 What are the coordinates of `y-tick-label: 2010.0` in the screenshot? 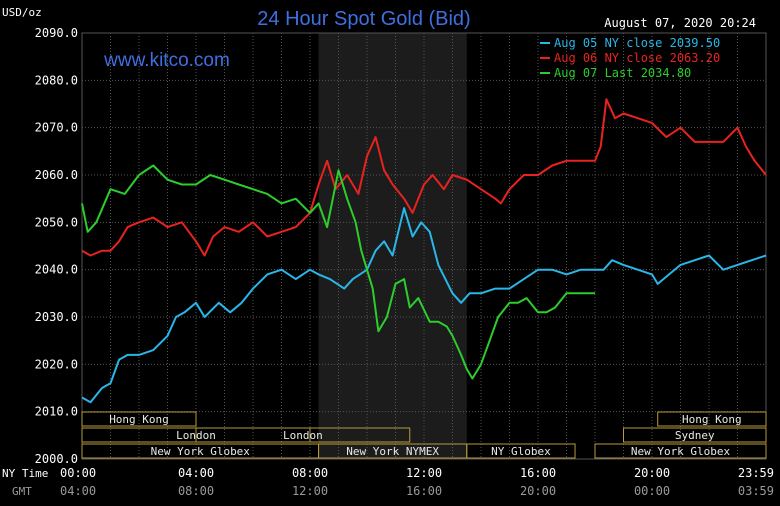 It's located at (56, 412).